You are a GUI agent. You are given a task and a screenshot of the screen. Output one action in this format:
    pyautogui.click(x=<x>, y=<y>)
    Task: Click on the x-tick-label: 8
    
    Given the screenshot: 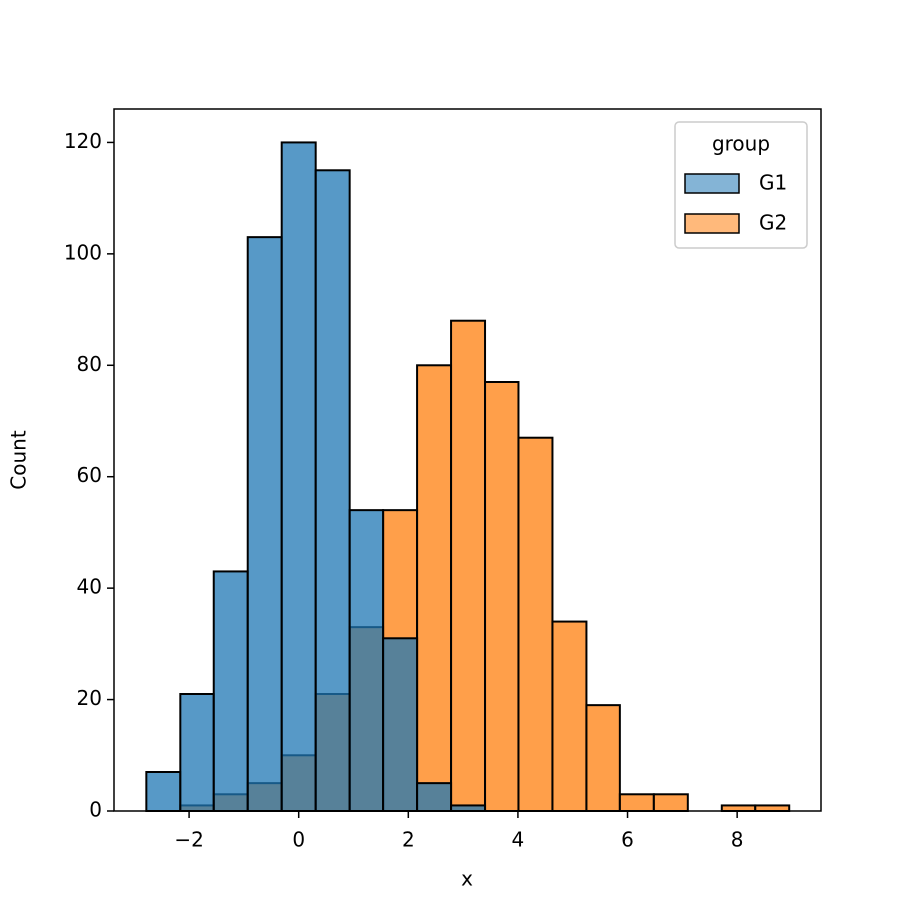 What is the action you would take?
    pyautogui.click(x=737, y=840)
    